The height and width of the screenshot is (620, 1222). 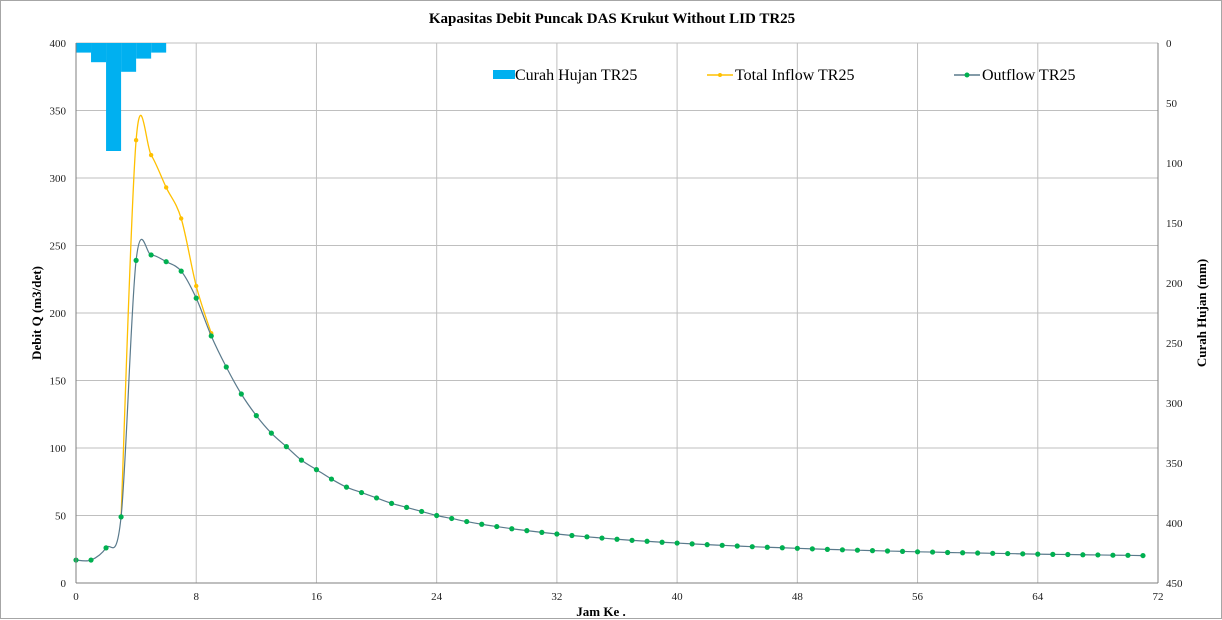 What do you see at coordinates (1174, 464) in the screenshot?
I see `y2-tick-label: 350` at bounding box center [1174, 464].